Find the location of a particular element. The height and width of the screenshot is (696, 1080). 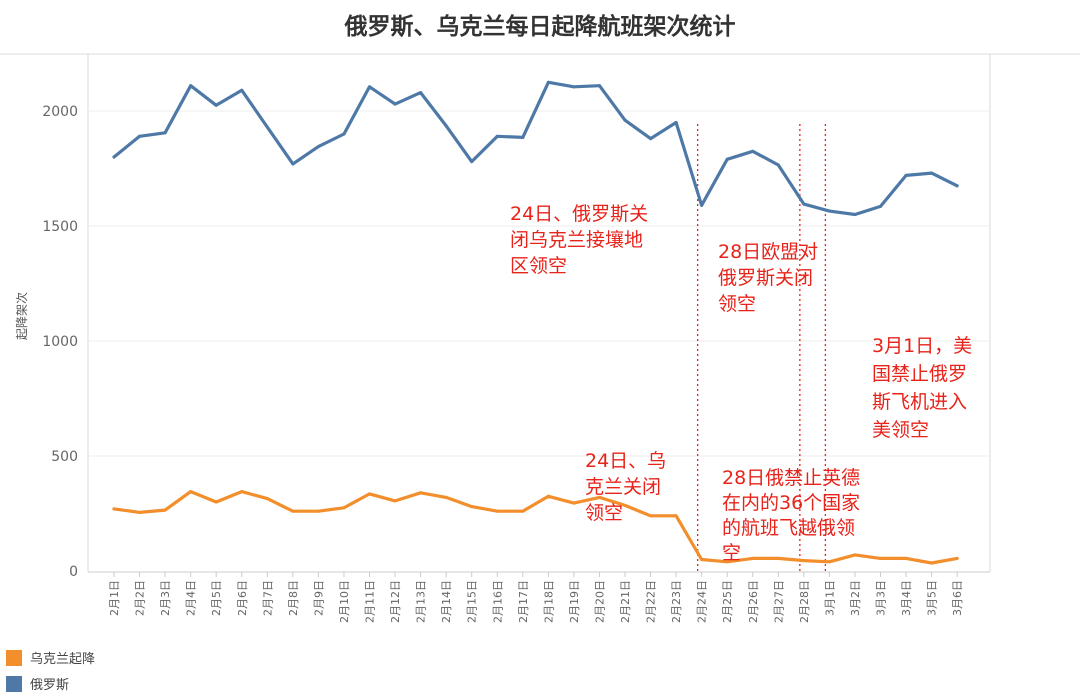

y-tick-label: 1000 is located at coordinates (60, 342).